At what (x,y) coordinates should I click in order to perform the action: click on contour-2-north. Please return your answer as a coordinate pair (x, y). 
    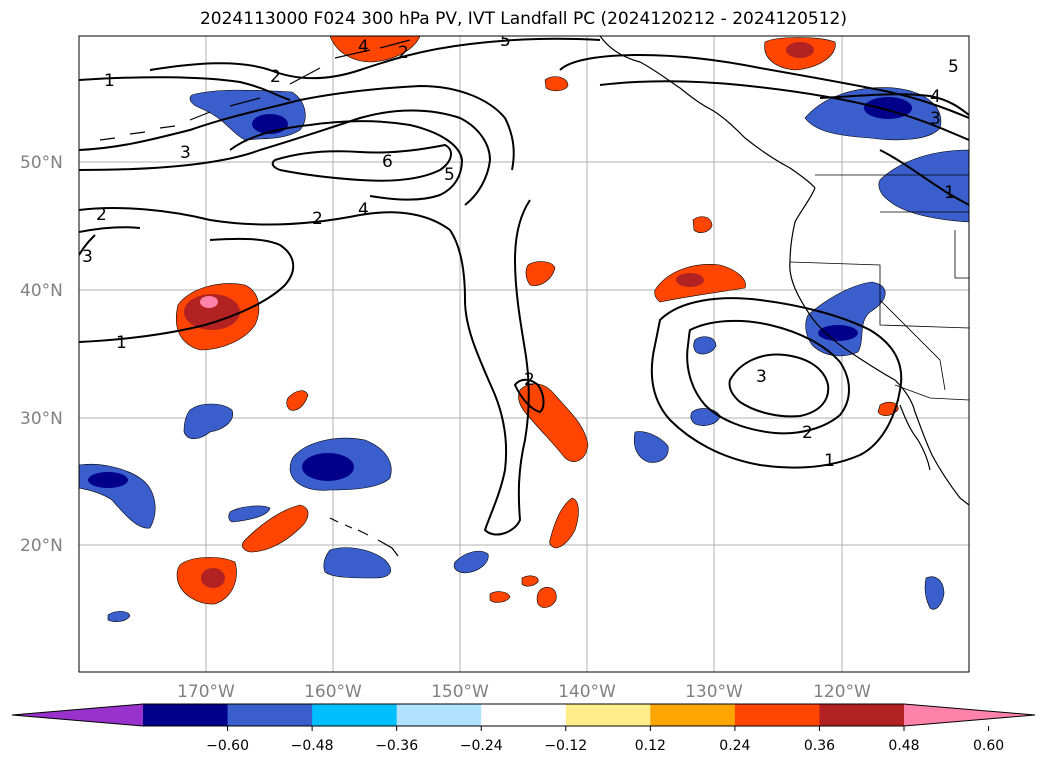
    Looking at the image, I should click on (375, 58).